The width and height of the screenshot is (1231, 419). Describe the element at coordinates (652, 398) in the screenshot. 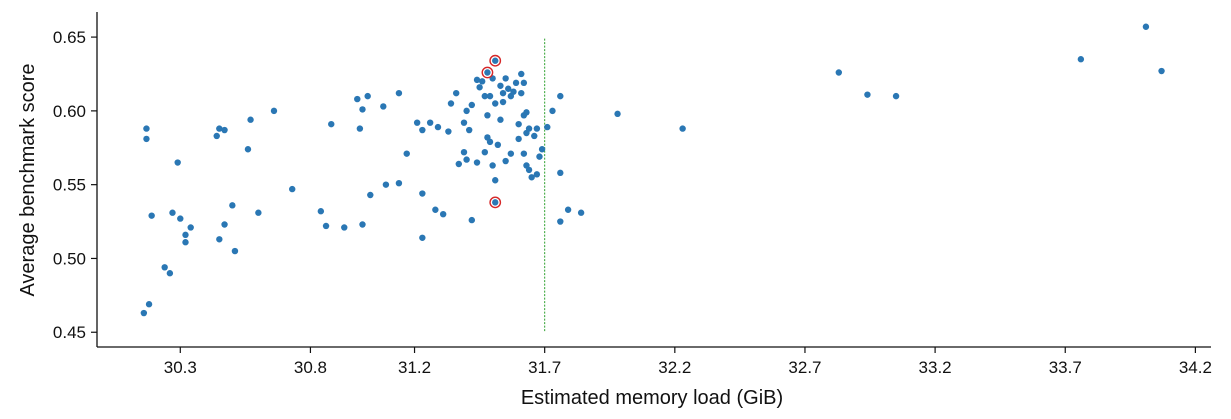

I see `x-axis-label: Estimated memory load (GiB)` at that location.